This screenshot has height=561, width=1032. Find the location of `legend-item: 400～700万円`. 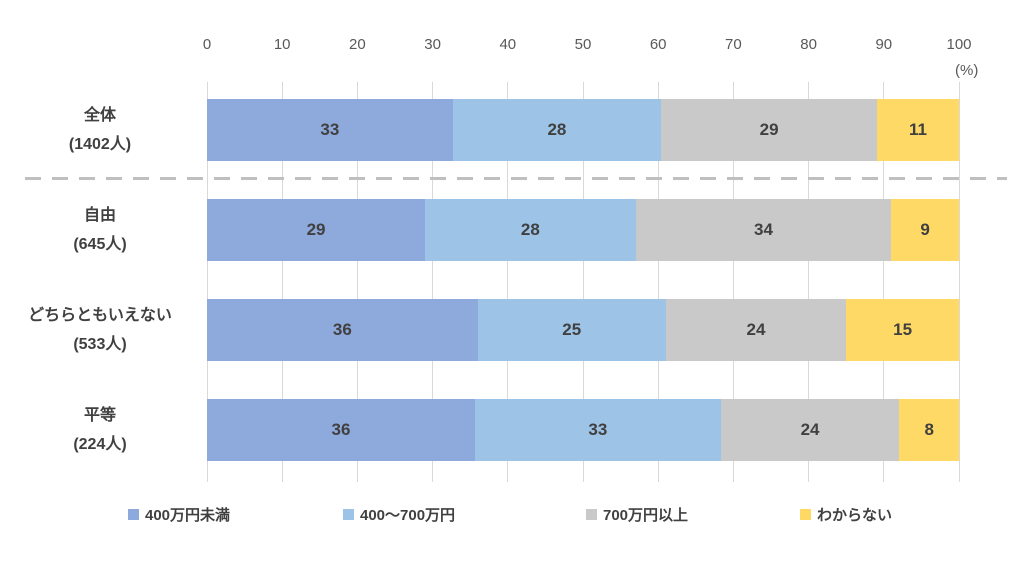

legend-item: 400～700万円 is located at coordinates (399, 514).